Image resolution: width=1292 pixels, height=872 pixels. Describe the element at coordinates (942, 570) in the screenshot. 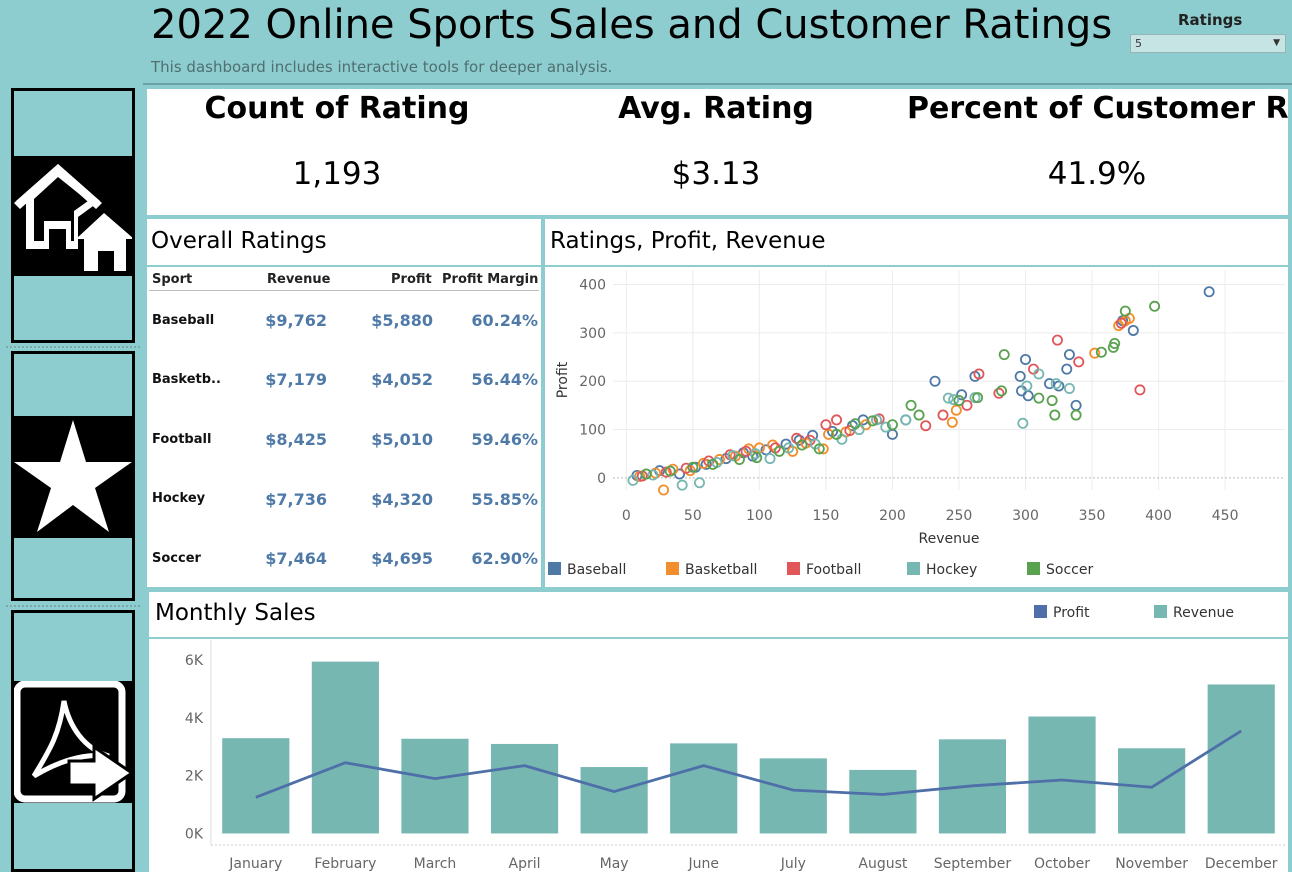

I see `legend-item-hockey: Hockey` at that location.